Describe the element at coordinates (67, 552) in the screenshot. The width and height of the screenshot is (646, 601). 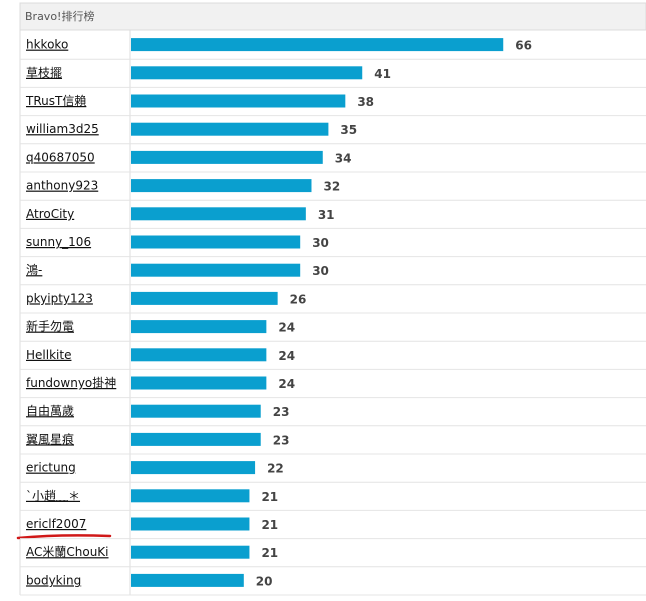
I see `user-name: AC米蘭ChouKi` at that location.